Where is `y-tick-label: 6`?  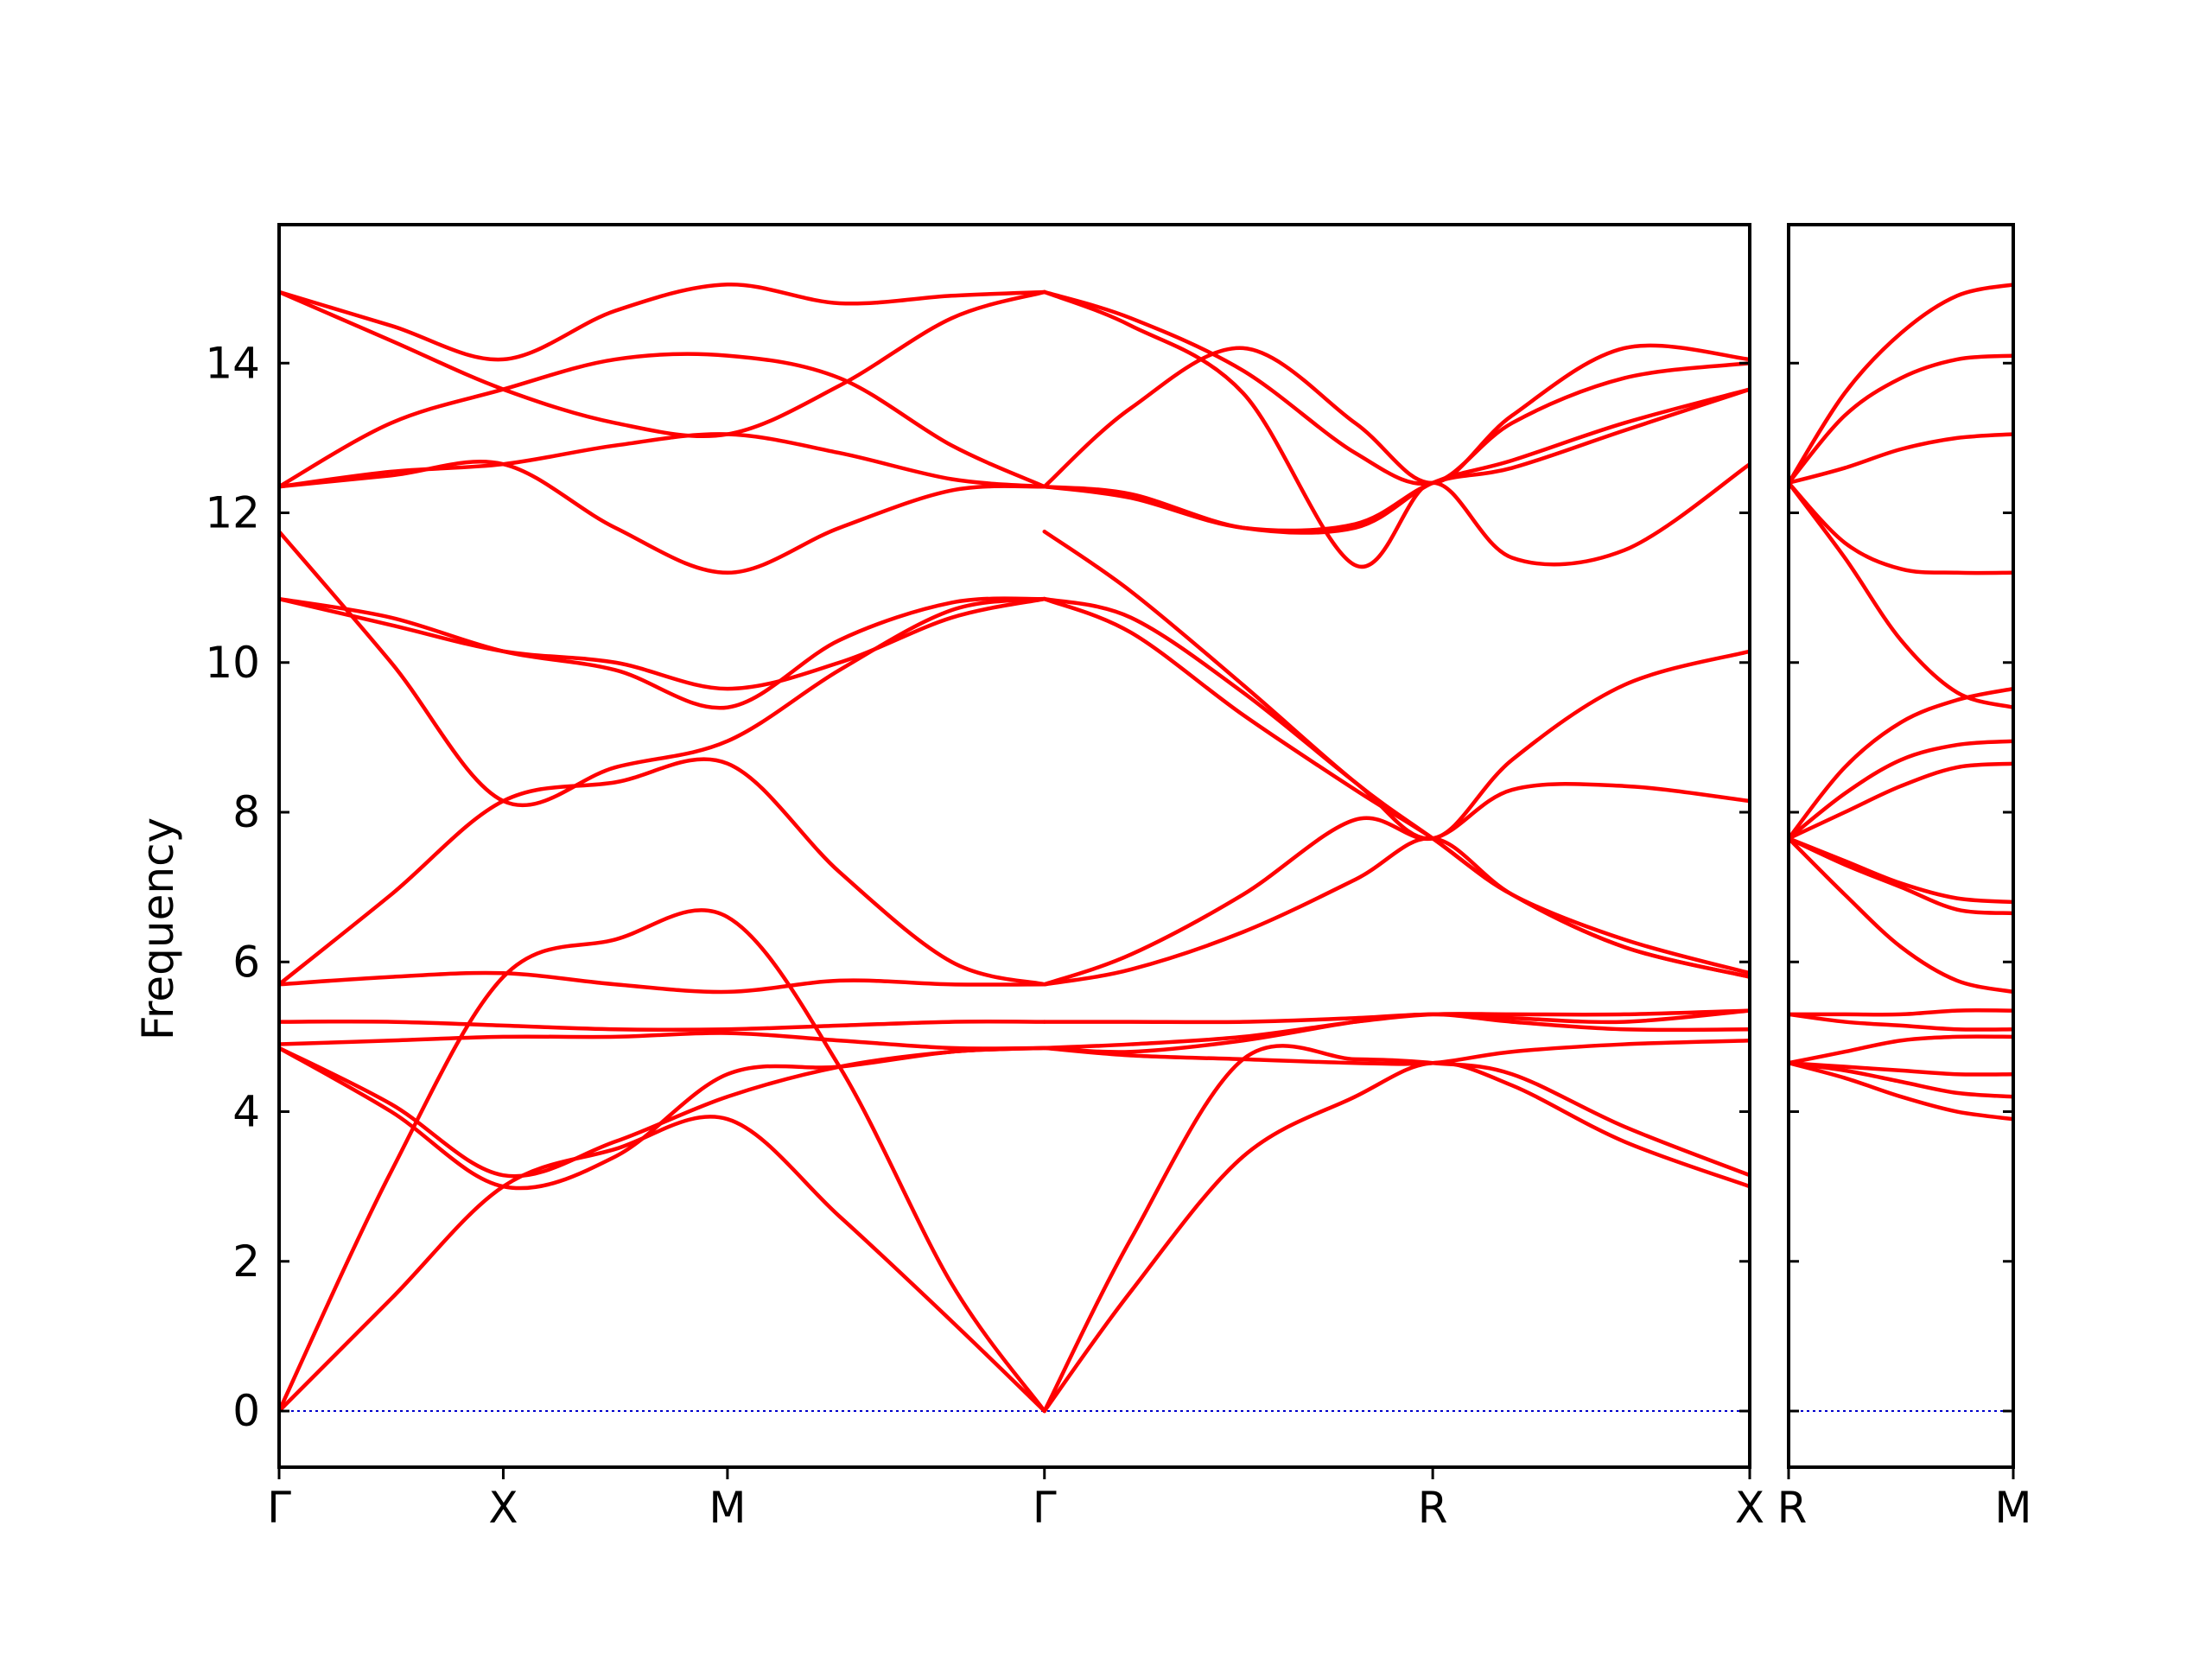
y-tick-label: 6 is located at coordinates (246, 962).